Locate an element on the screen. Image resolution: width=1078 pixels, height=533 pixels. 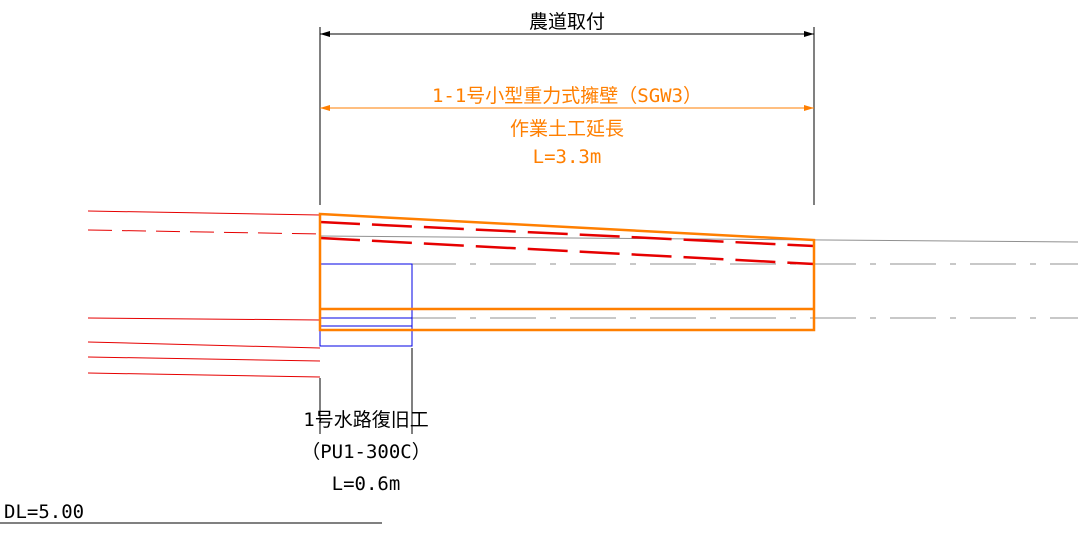
culvert-note-line3: L=0.6m is located at coordinates (366, 484).